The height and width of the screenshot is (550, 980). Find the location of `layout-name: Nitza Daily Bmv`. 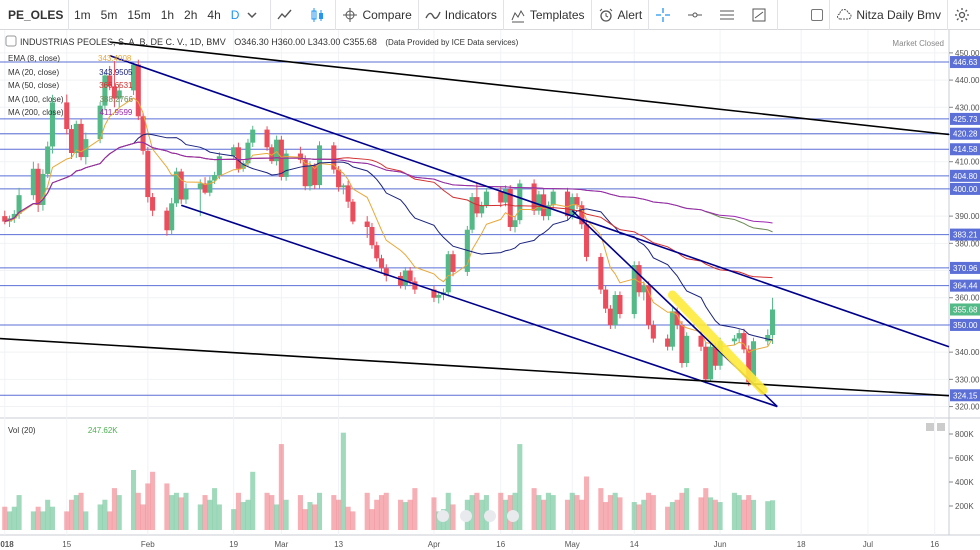

layout-name: Nitza Daily Bmv is located at coordinates (898, 14).